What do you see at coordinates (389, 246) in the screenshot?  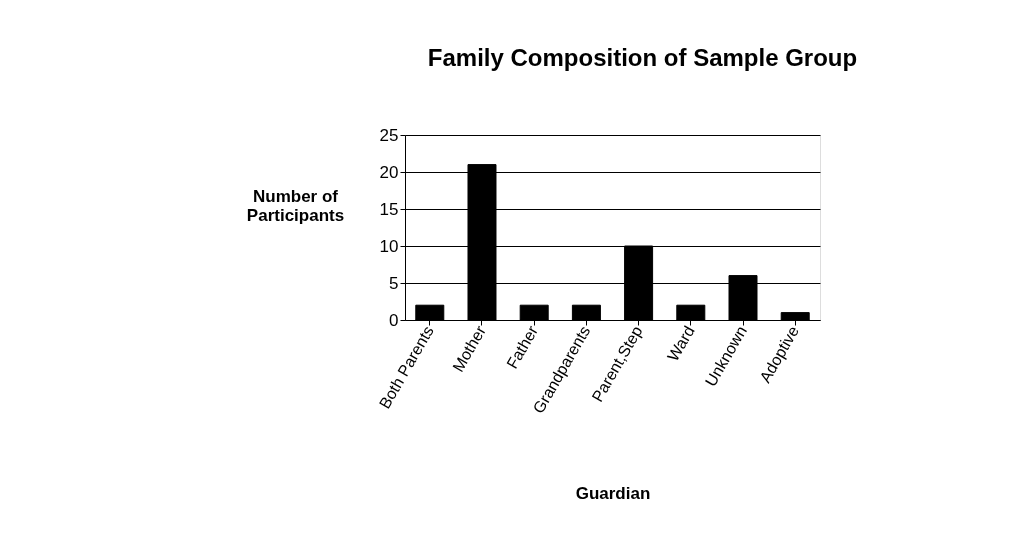 I see `y-tick-label: 10` at bounding box center [389, 246].